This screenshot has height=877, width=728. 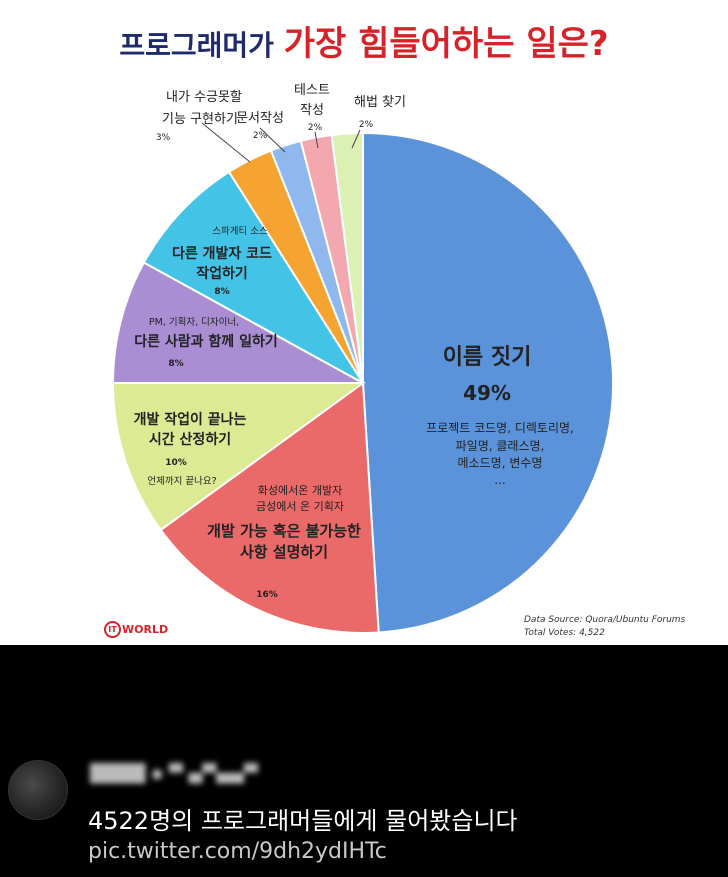 I want to click on tweet-text: 4522명의 프로그래머들에게 물어봤습니다, so click(x=303, y=821).